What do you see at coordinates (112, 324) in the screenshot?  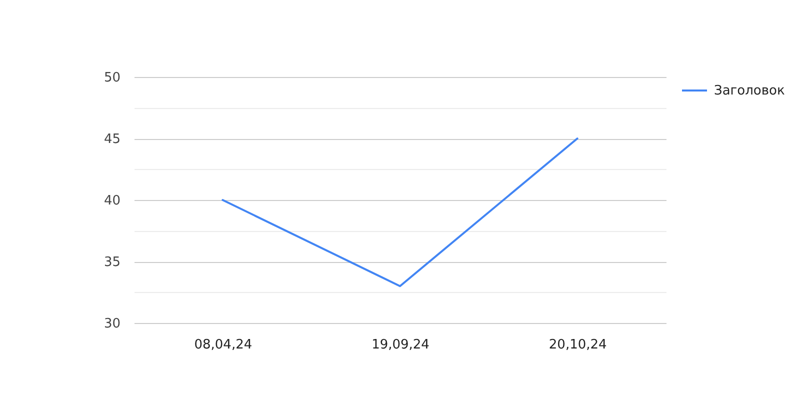 I see `y-tick-label: 30` at bounding box center [112, 324].